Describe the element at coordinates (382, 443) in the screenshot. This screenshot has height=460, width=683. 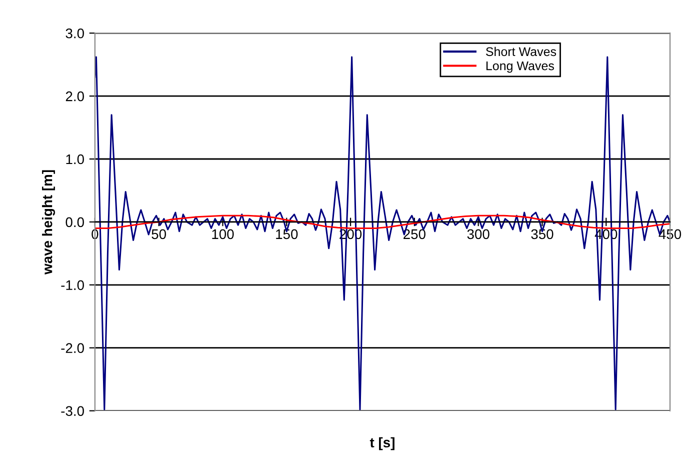
I see `x-axis-title: t [s]` at that location.